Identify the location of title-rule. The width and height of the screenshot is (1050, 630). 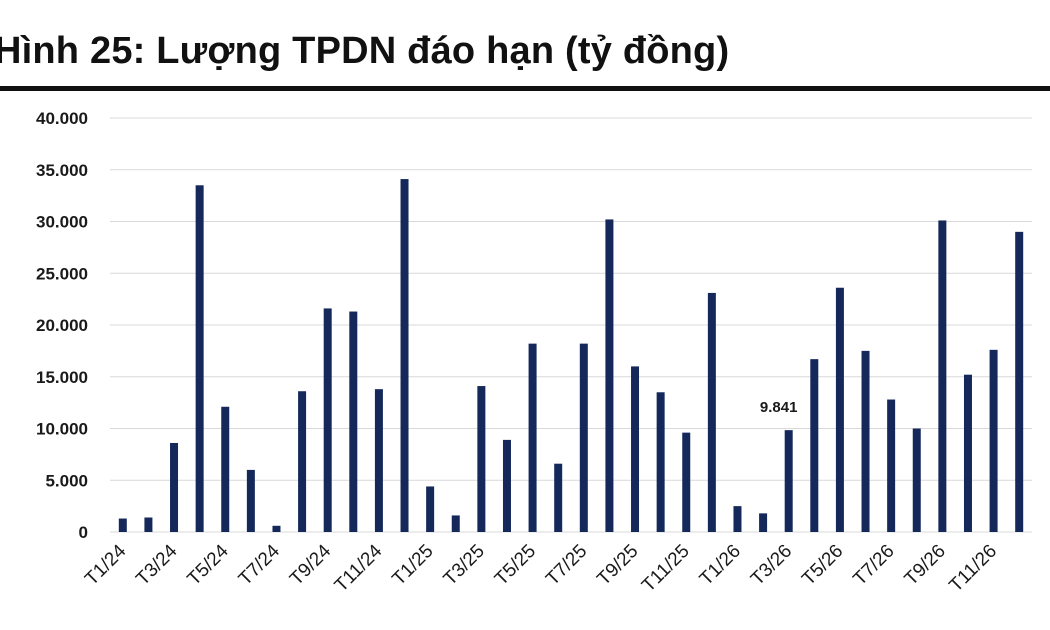
(525, 88).